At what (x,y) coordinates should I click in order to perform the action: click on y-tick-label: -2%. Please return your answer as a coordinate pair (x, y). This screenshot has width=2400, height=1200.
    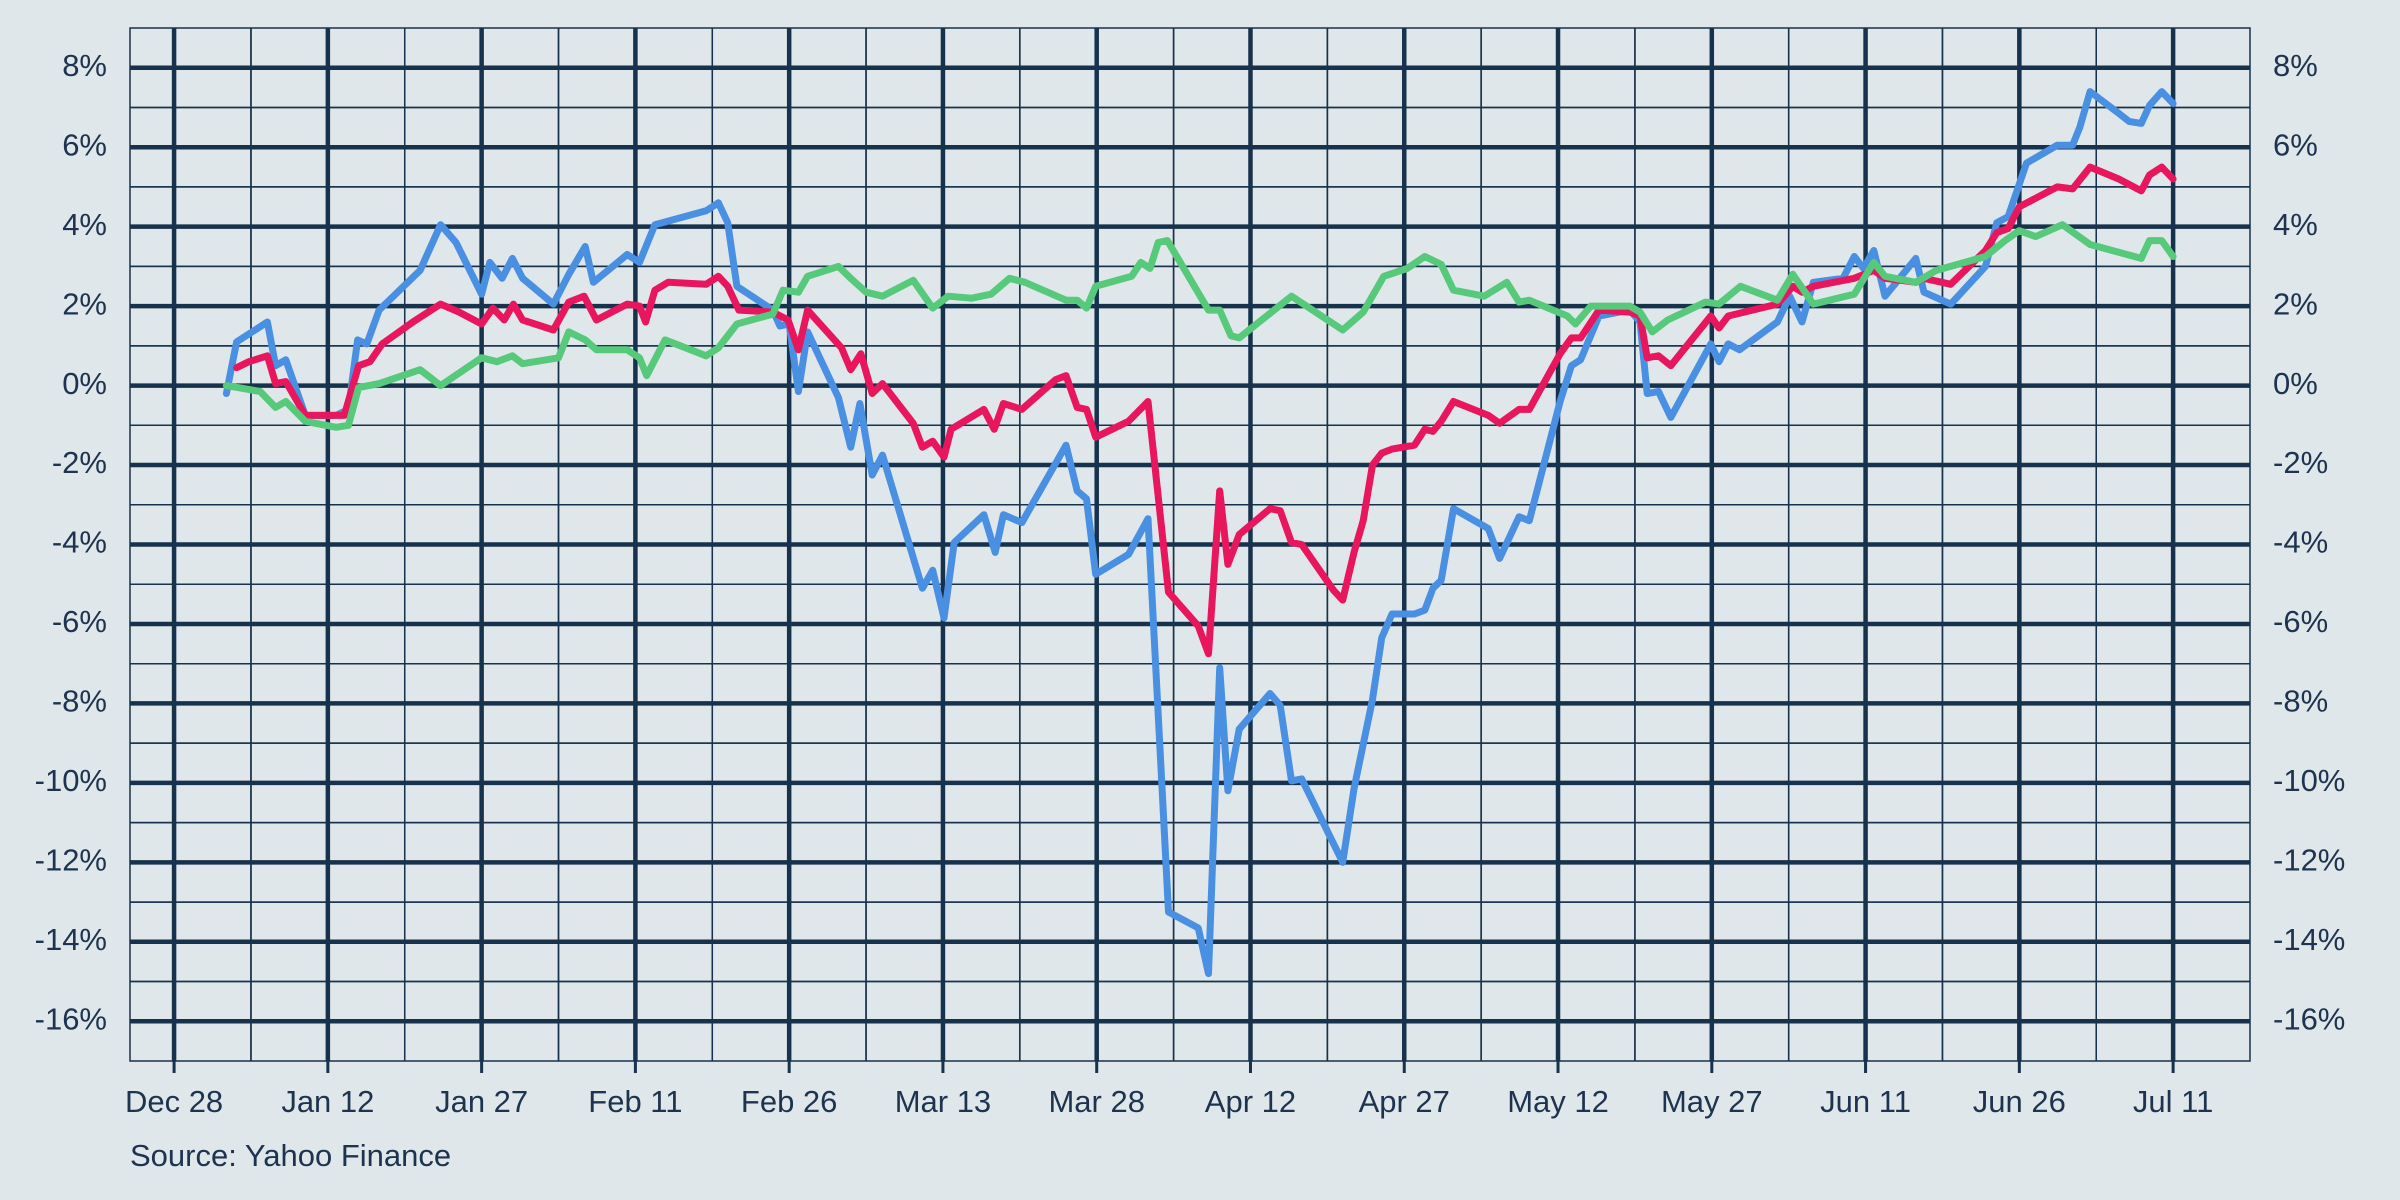
    Looking at the image, I should click on (79, 462).